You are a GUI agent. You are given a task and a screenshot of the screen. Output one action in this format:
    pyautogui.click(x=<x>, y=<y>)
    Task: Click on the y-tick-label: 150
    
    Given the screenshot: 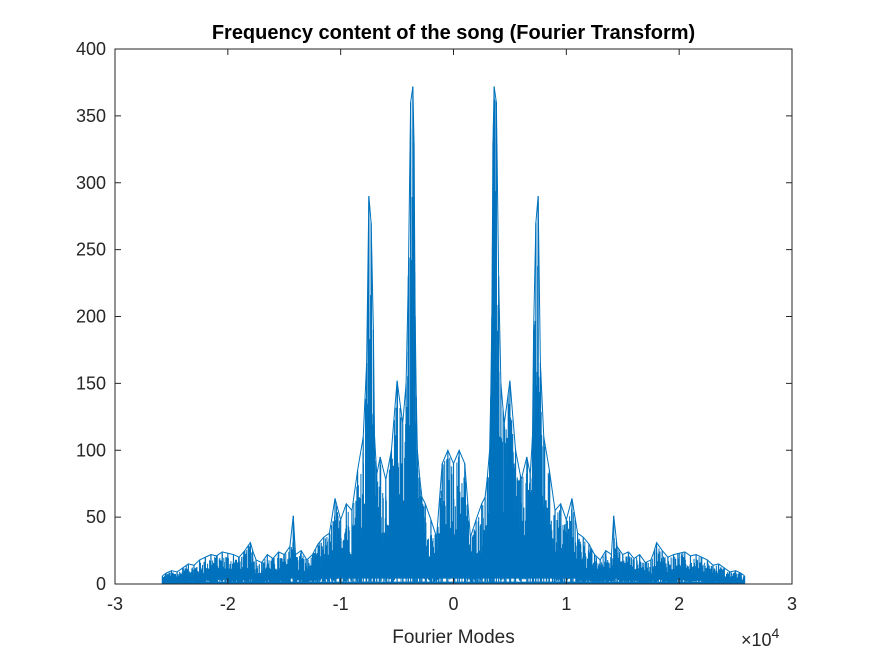 What is the action you would take?
    pyautogui.click(x=91, y=383)
    